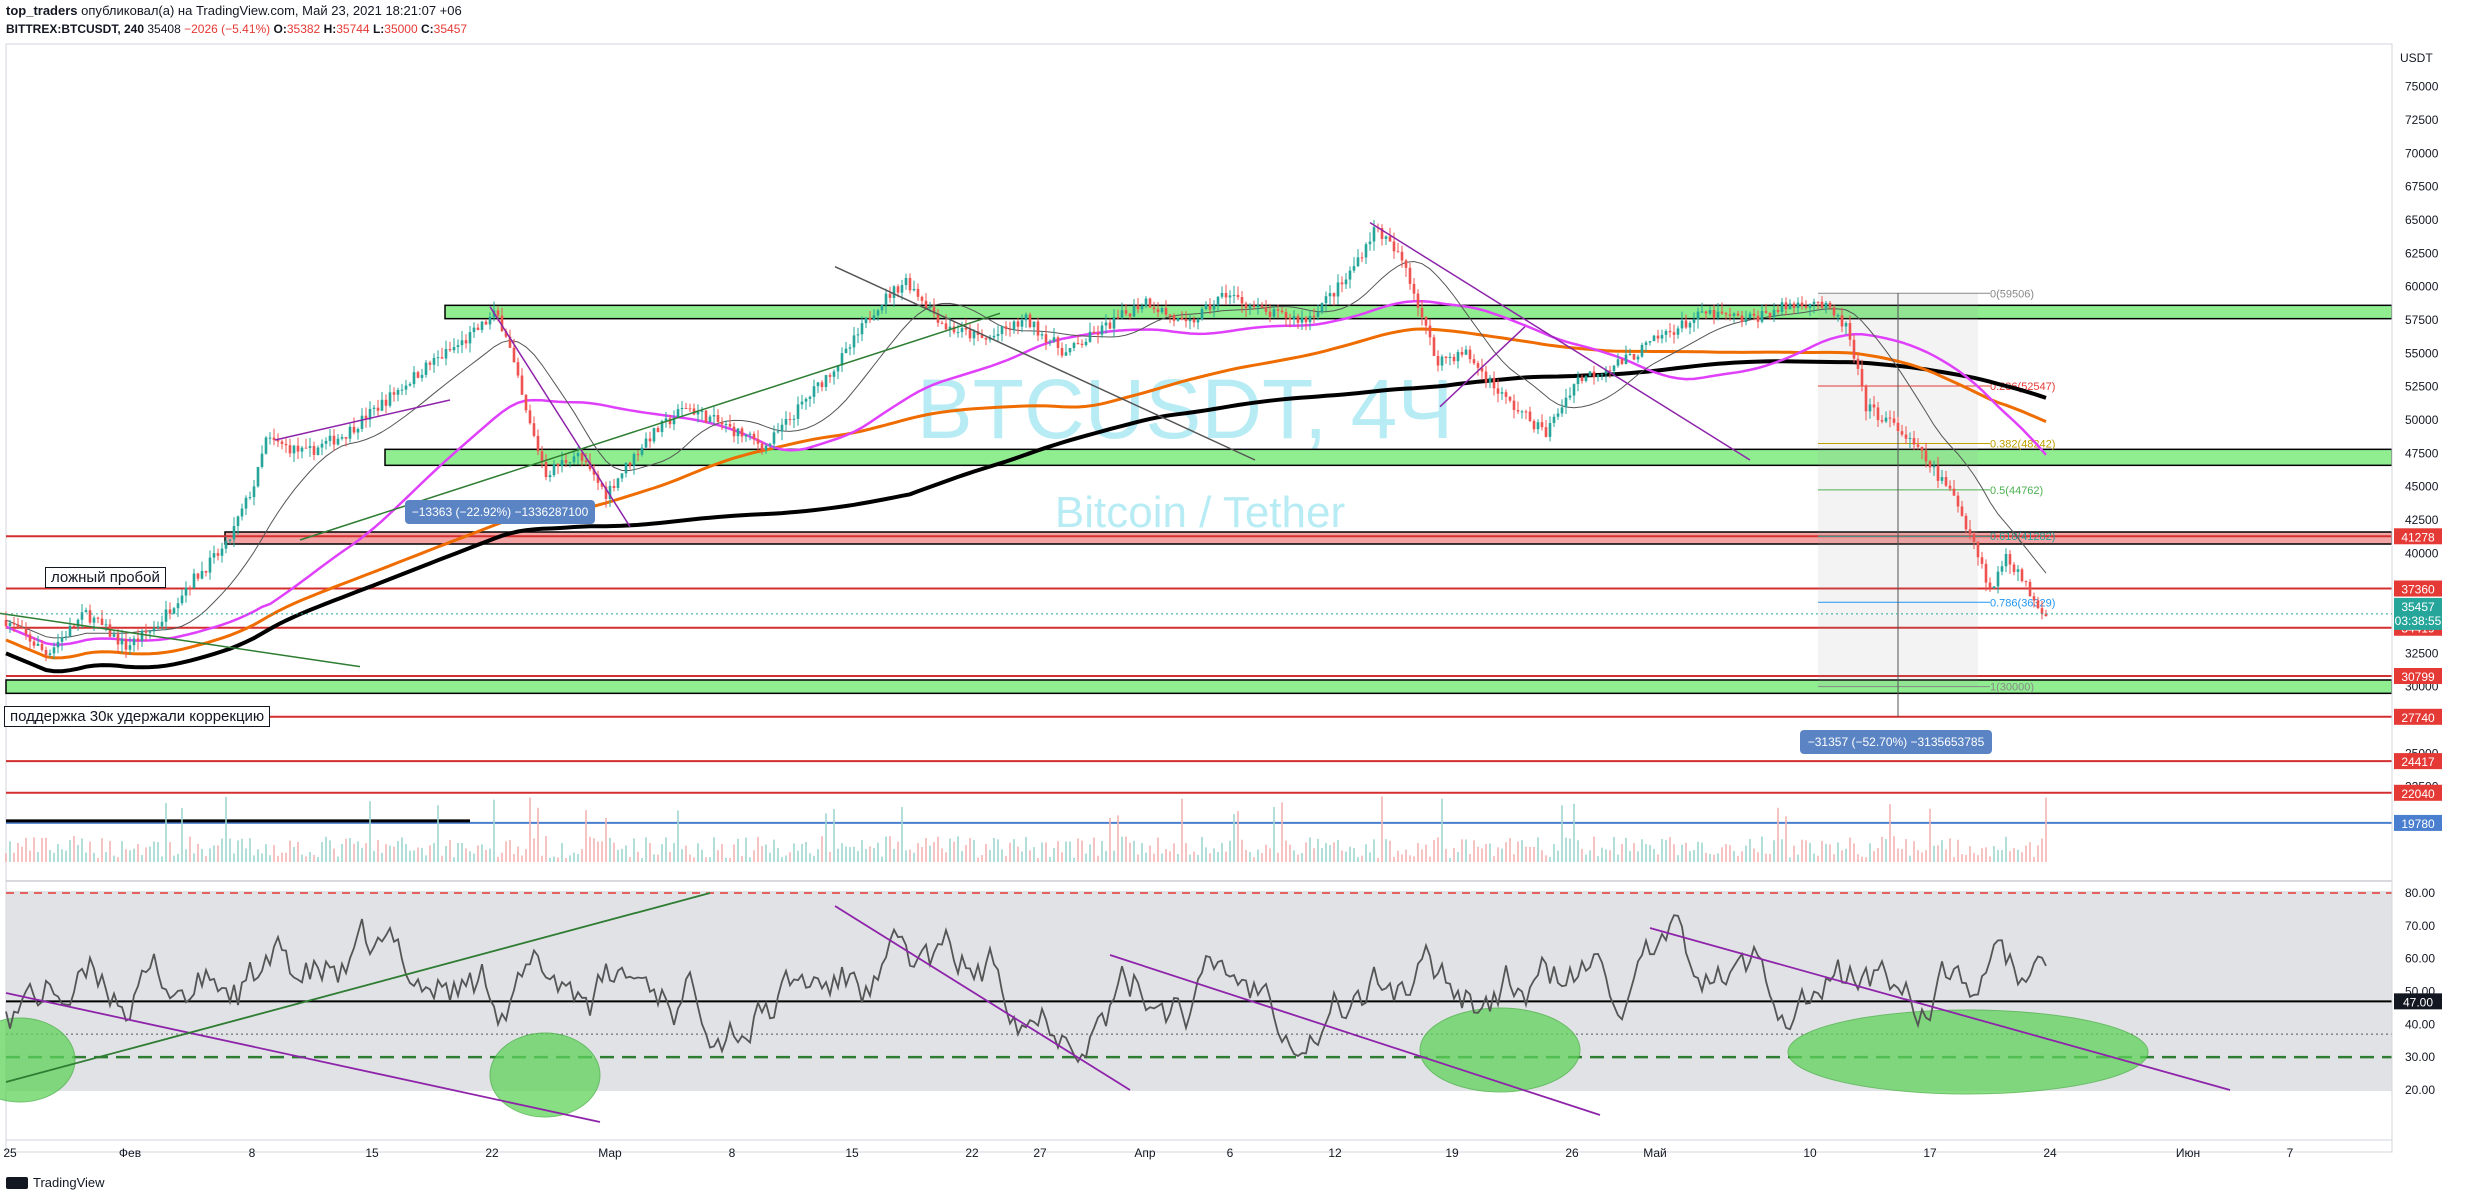 This screenshot has height=1202, width=2468. What do you see at coordinates (545, 1075) in the screenshot?
I see `rsi-oversold-highlight` at bounding box center [545, 1075].